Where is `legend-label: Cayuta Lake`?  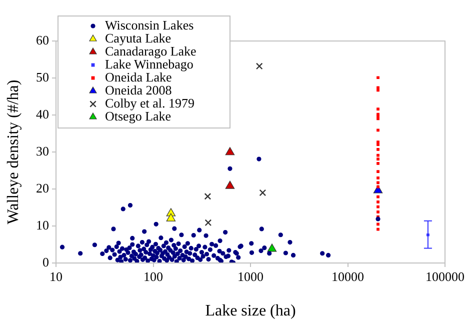 legend-label: Cayuta Lake is located at coordinates (138, 38).